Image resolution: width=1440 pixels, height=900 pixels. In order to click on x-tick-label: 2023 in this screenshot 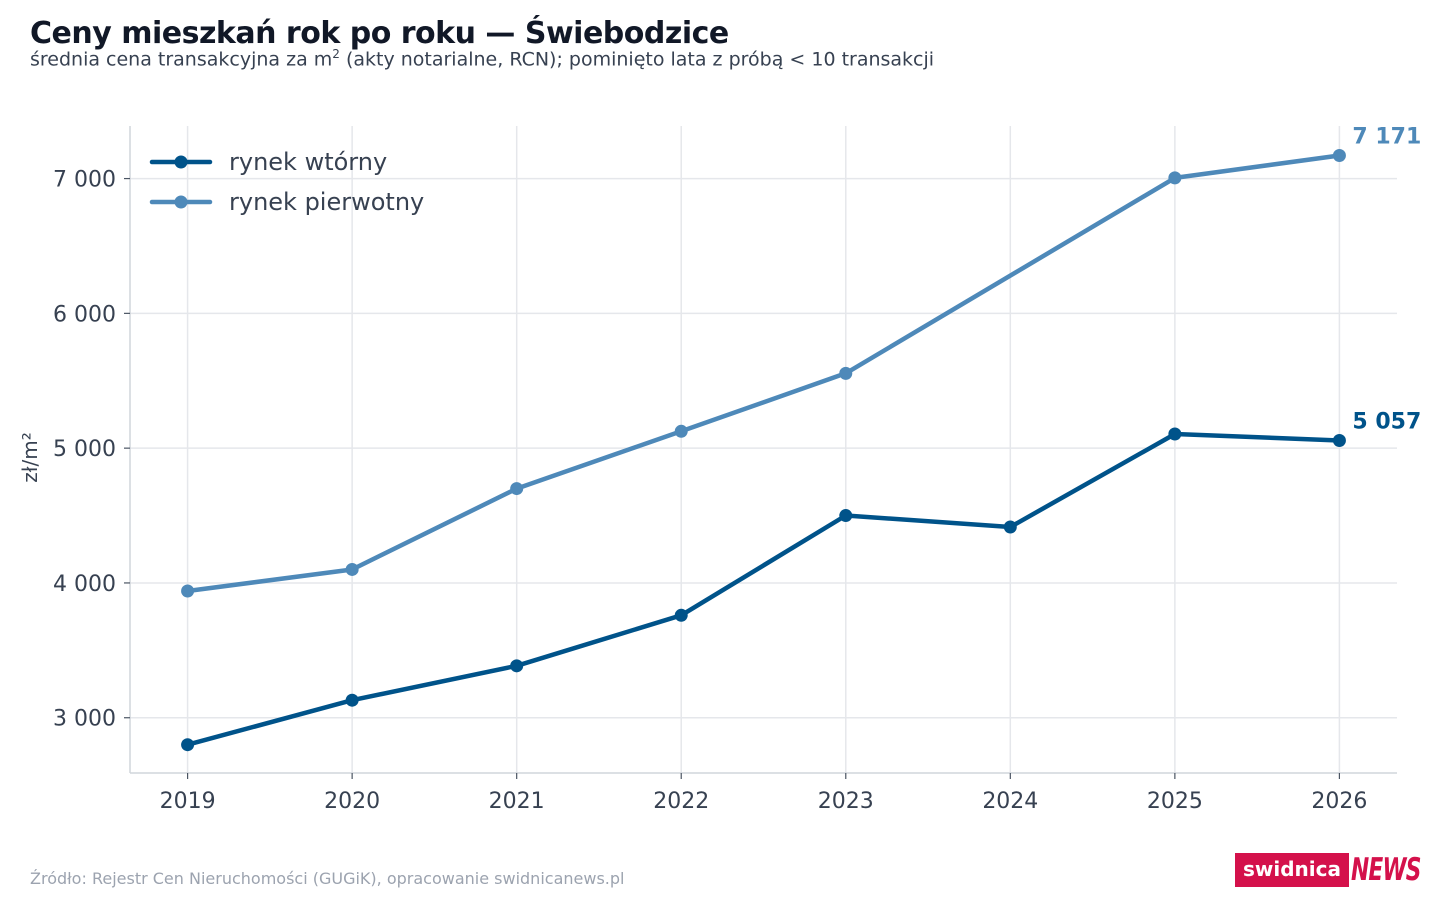, I will do `click(846, 801)`.